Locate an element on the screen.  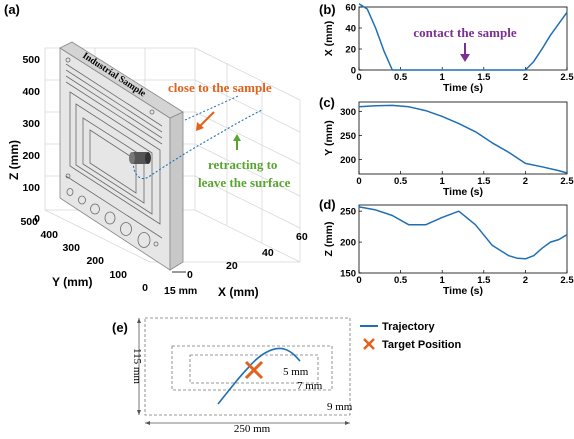
contact-arrow-head is located at coordinates (465, 58).